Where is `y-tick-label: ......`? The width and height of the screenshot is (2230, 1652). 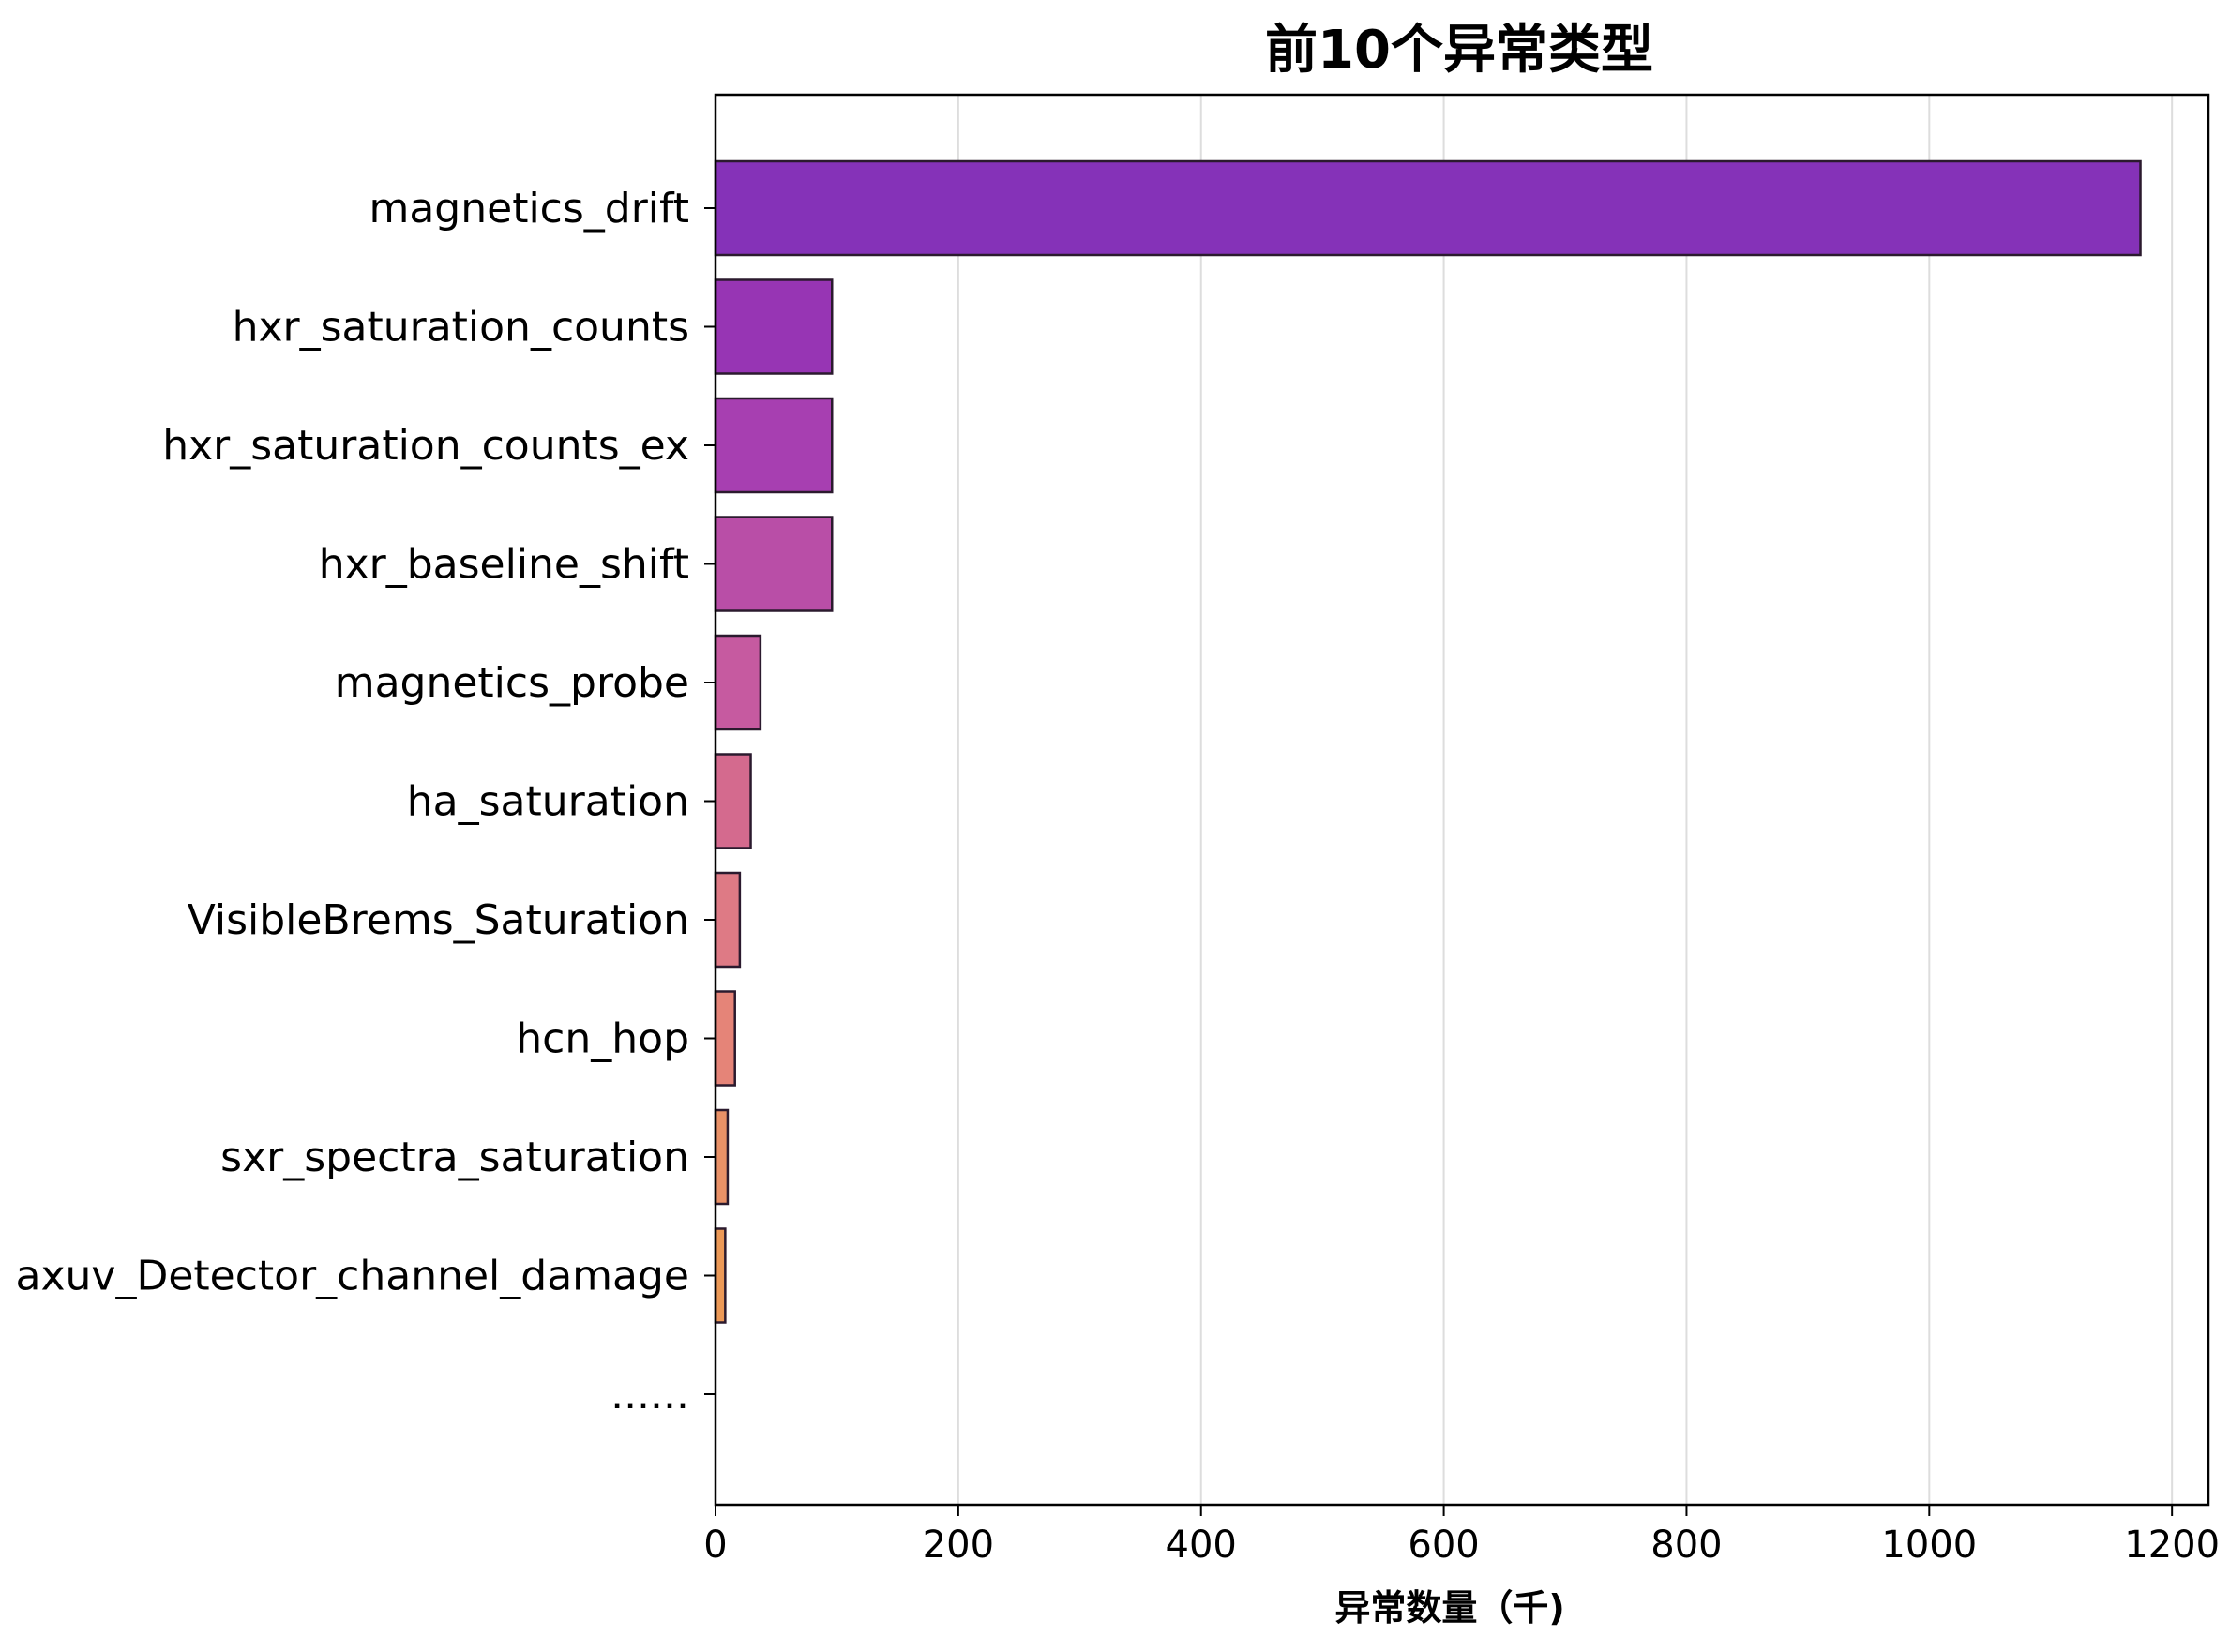
y-tick-label: ...... is located at coordinates (649, 1395).